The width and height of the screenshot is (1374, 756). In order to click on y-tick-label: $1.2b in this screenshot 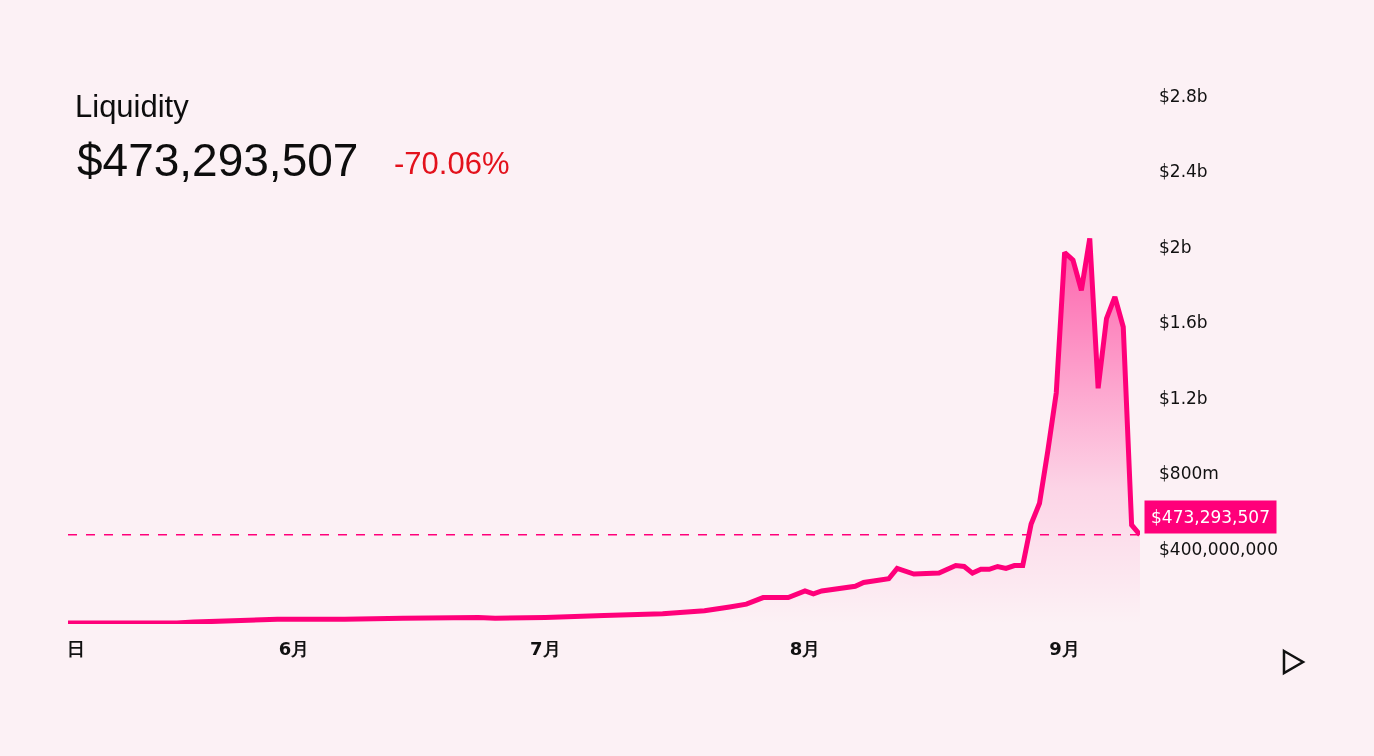, I will do `click(1183, 397)`.